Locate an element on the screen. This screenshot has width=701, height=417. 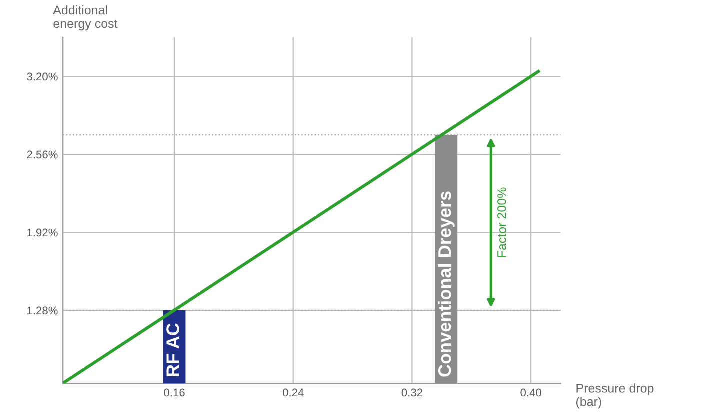
y-tick-label: 3.20% is located at coordinates (42, 76).